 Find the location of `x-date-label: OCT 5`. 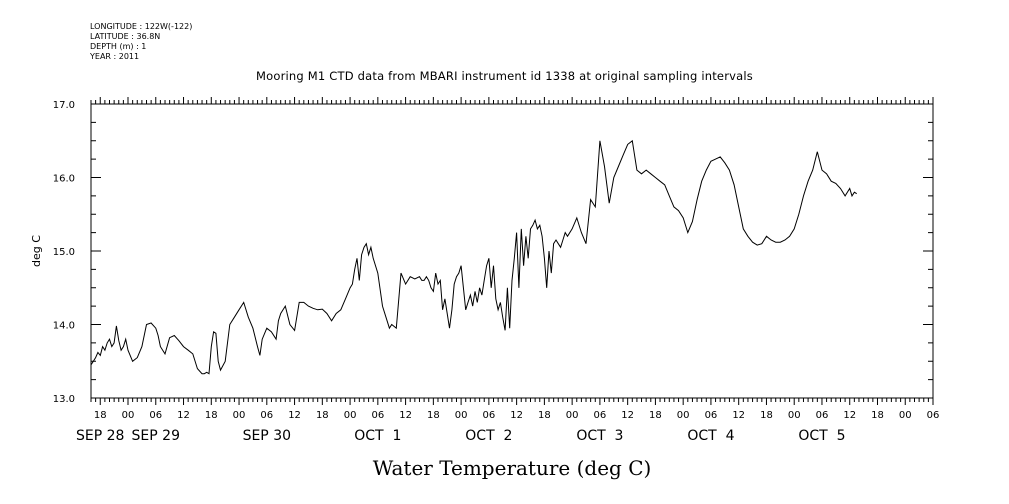

x-date-label: OCT 5 is located at coordinates (821, 436).